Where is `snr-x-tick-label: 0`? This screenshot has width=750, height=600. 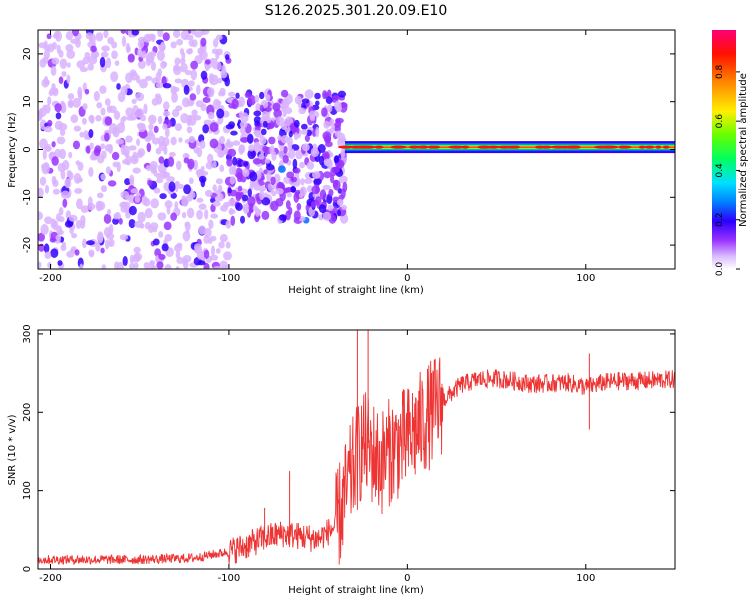 snr-x-tick-label: 0 is located at coordinates (407, 578).